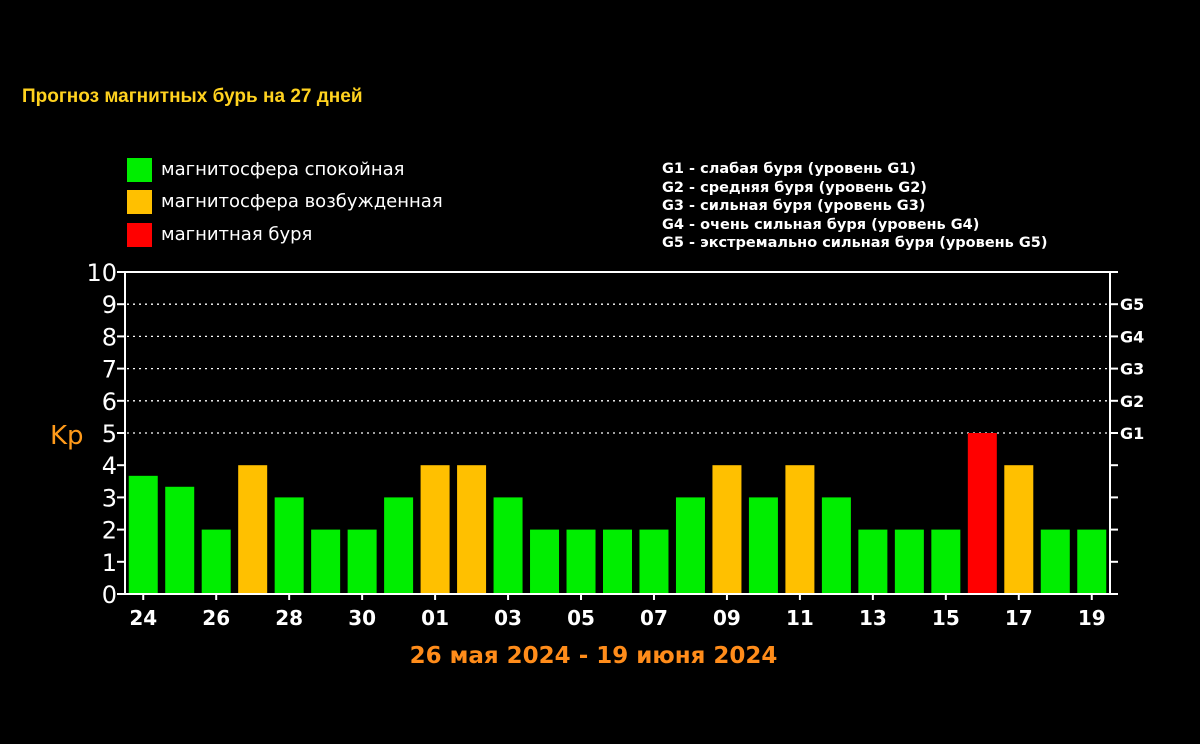 The height and width of the screenshot is (744, 1200). Describe the element at coordinates (109, 337) in the screenshot. I see `y-tick-label: 8` at that location.